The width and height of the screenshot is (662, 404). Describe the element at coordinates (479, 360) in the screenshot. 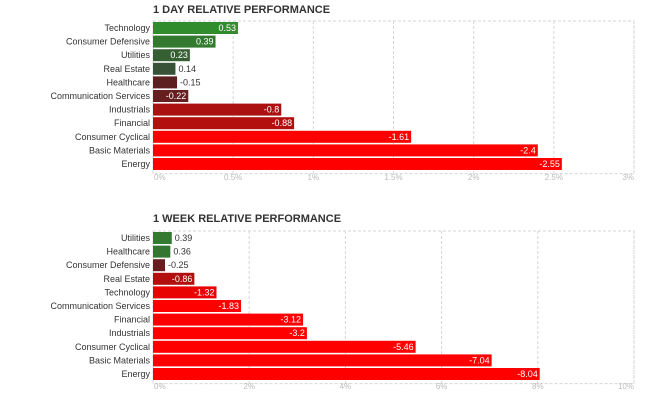

I see `data-label: -7.04` at that location.